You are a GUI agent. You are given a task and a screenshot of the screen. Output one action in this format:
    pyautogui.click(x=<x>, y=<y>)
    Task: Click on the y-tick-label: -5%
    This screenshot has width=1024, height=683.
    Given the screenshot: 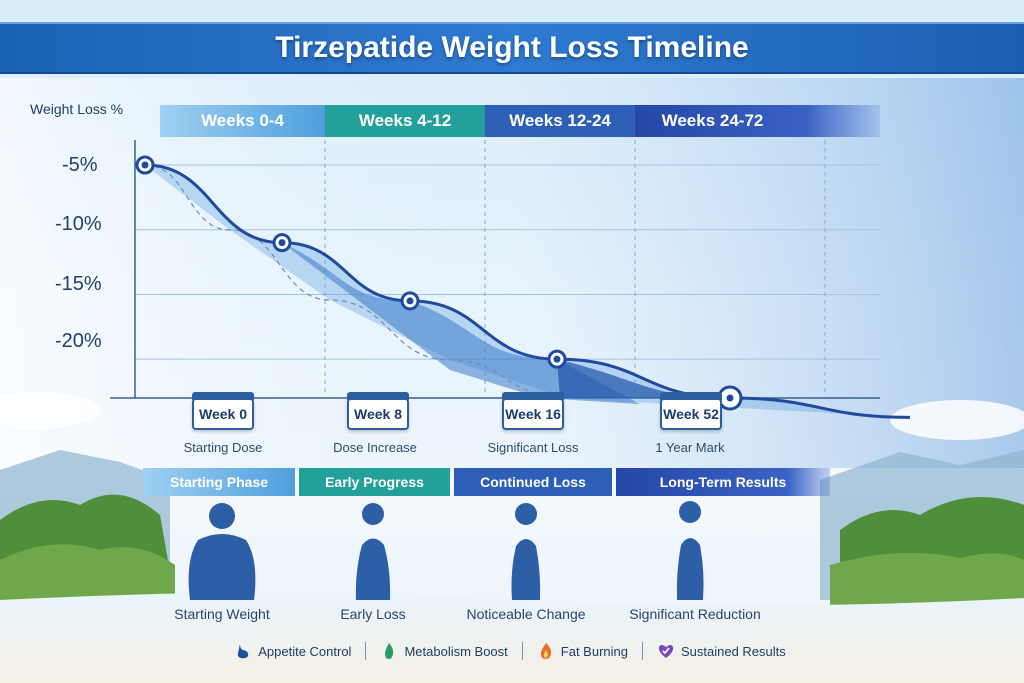 What is the action you would take?
    pyautogui.click(x=80, y=165)
    